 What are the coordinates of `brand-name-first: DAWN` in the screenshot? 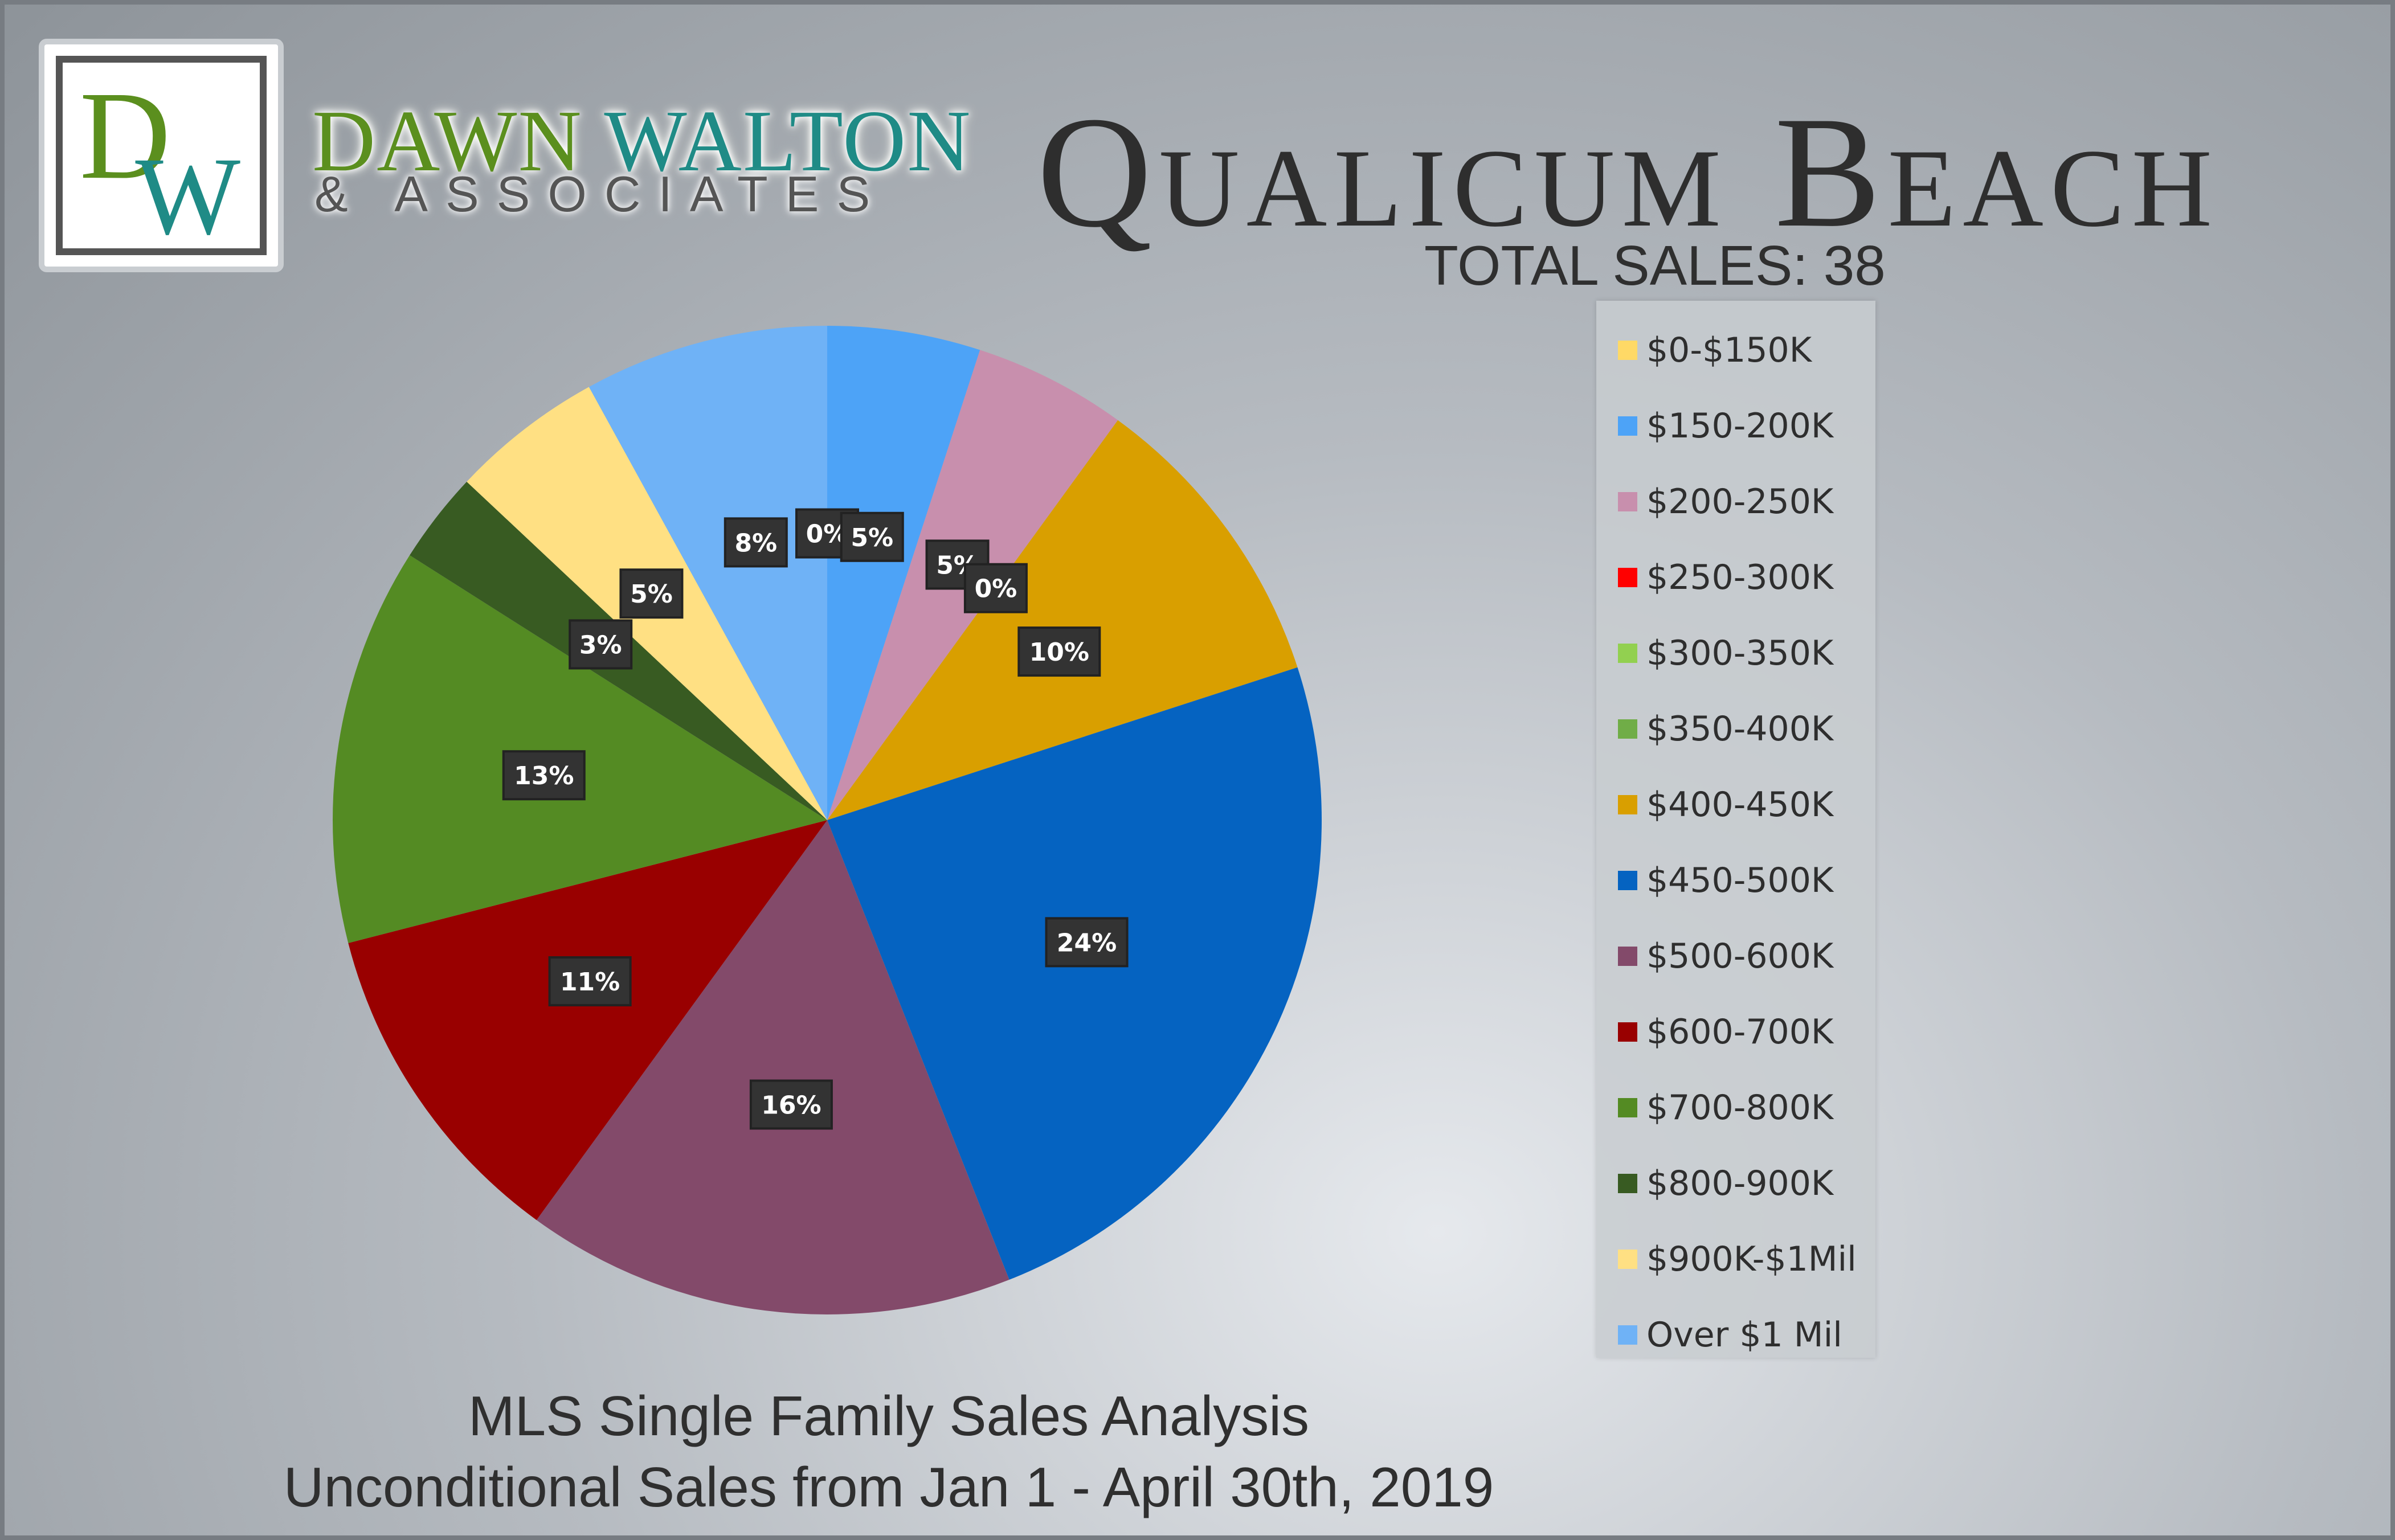 It's located at (447, 141).